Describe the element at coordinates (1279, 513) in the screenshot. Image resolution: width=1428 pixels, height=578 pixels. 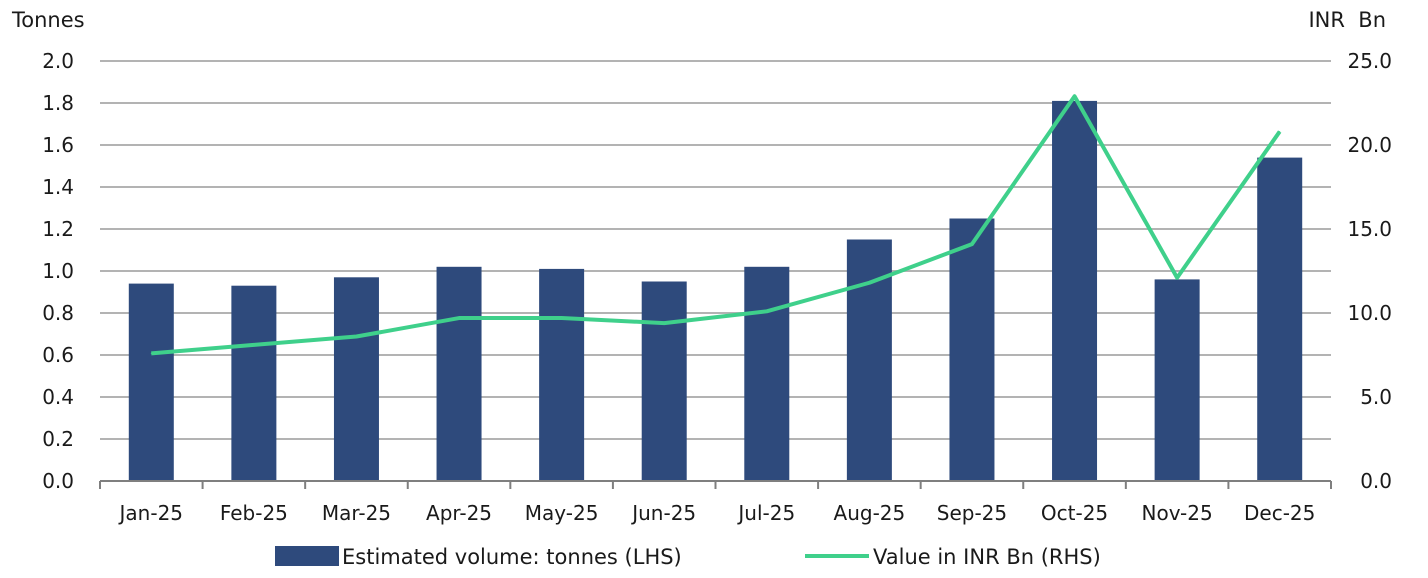
I see `x-tick-label: Dec-25` at that location.